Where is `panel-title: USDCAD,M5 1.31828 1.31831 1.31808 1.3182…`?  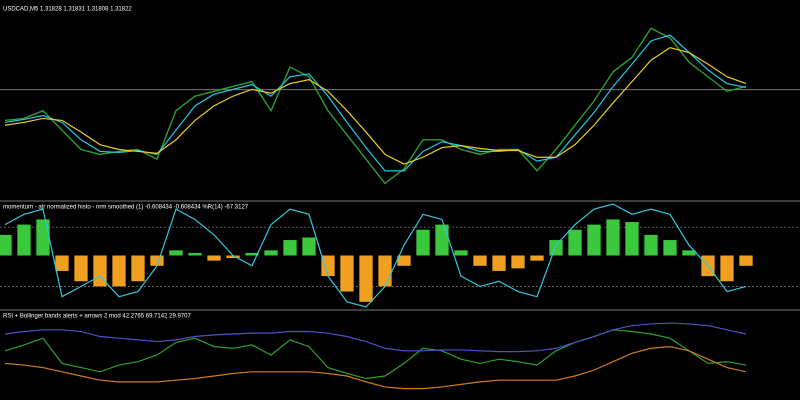
panel-title: USDCAD,M5 1.31828 1.31831 1.31808 1.3182… is located at coordinates (67, 10).